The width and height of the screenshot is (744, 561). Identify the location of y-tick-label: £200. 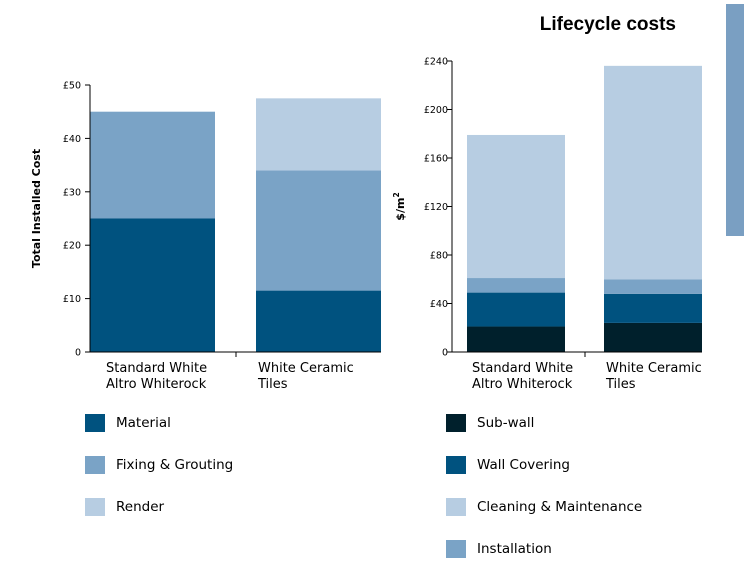
(436, 110).